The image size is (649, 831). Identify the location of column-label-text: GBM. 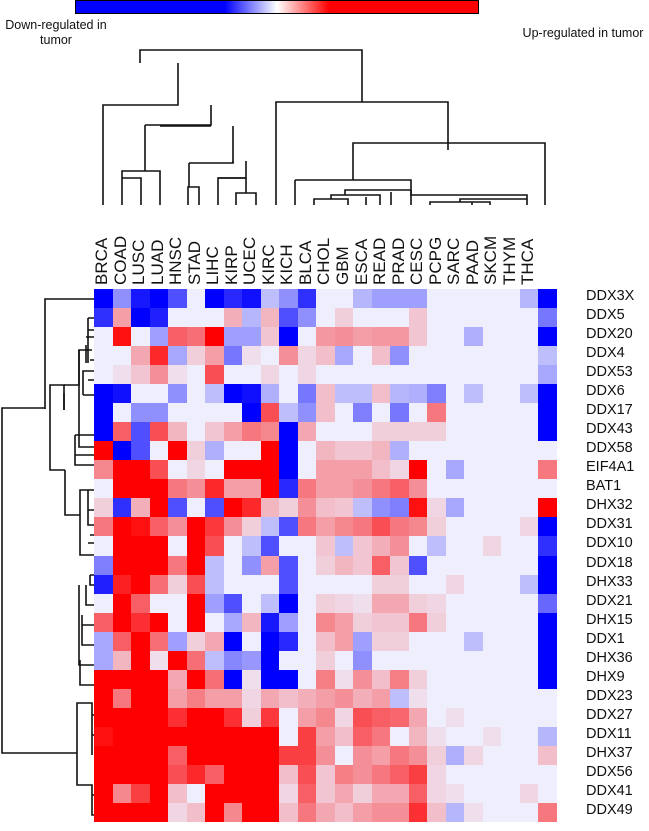
(342, 265).